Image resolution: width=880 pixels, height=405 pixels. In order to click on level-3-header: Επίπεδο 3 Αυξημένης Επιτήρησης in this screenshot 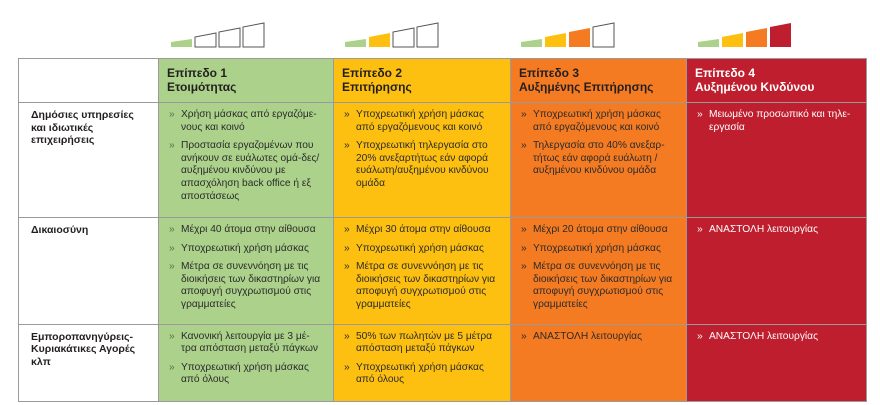, I will do `click(598, 80)`.